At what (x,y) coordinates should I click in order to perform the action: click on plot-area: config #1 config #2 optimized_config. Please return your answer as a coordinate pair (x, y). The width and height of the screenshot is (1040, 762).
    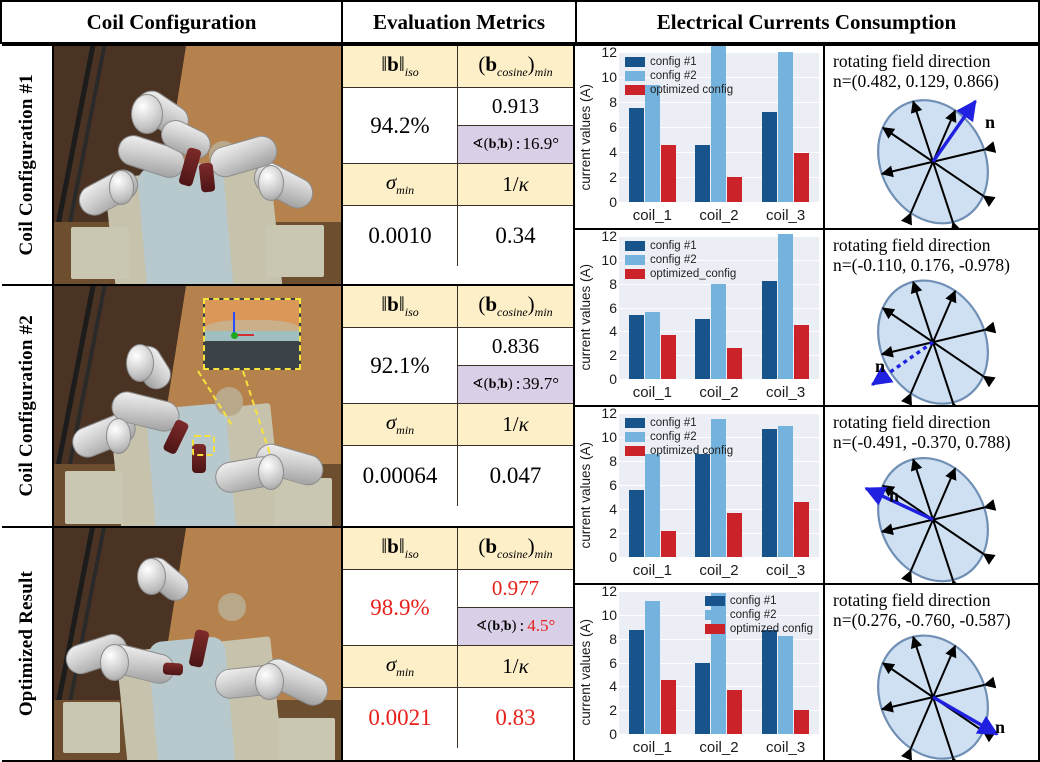
    Looking at the image, I should click on (719, 306).